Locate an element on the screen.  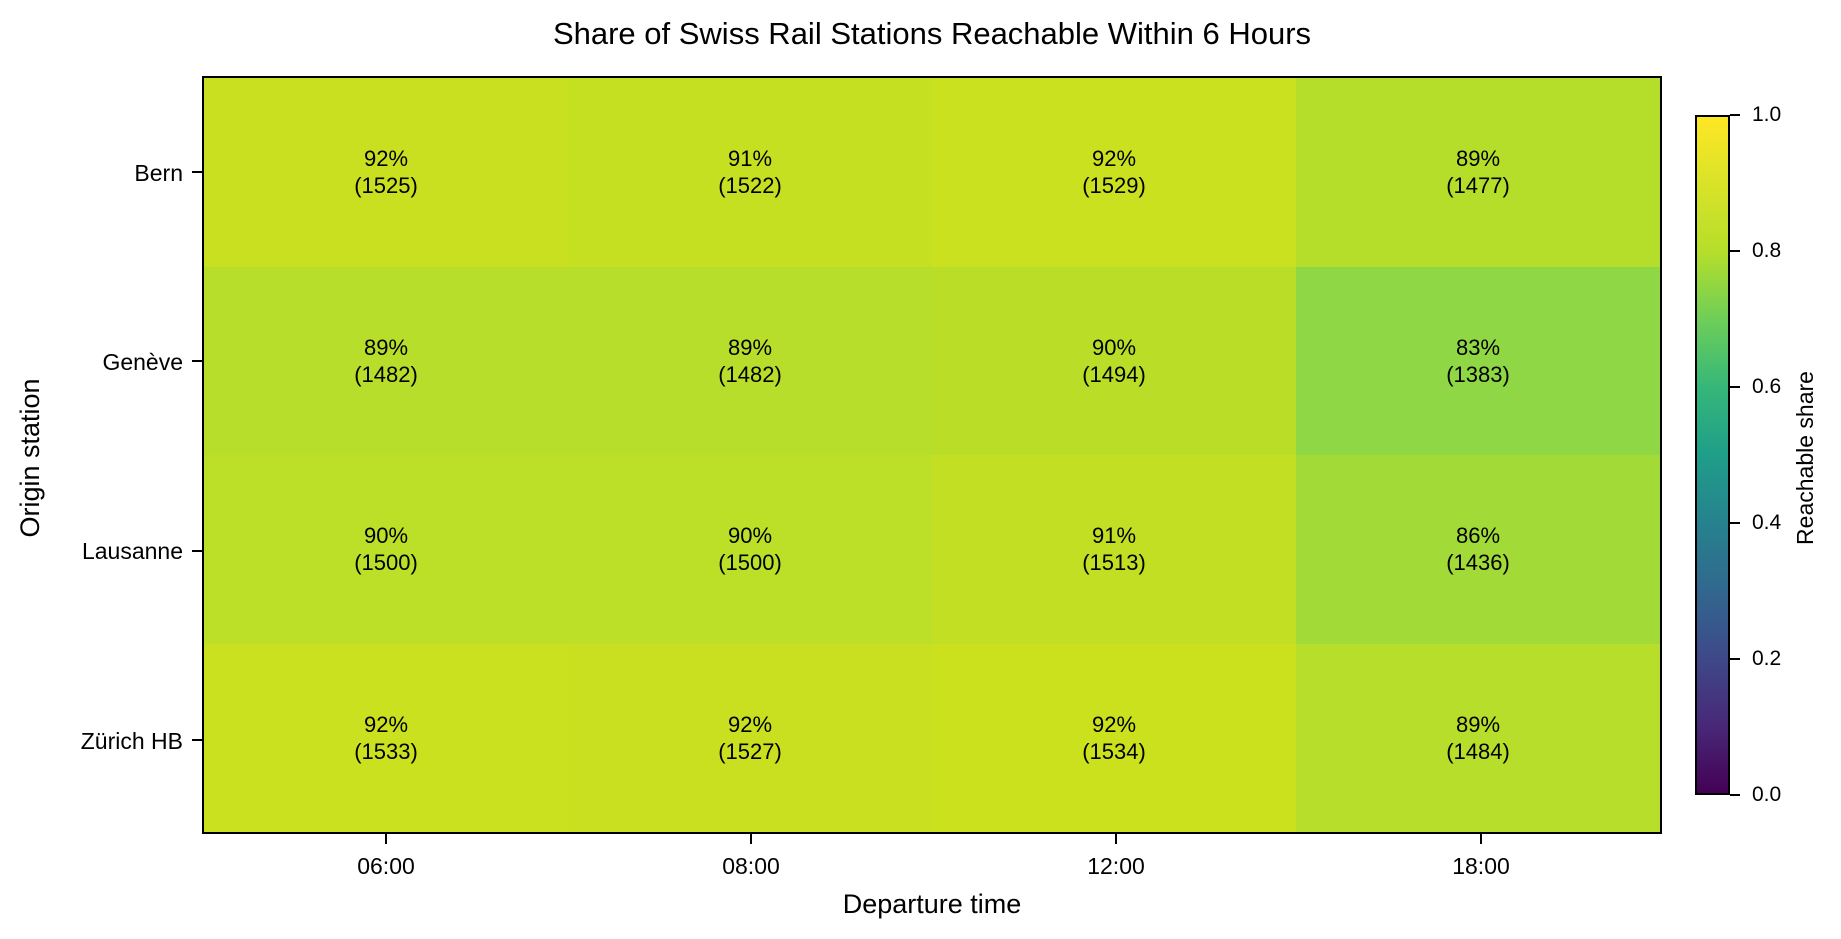
heatmap-cell: 92% (1533) is located at coordinates (386, 737).